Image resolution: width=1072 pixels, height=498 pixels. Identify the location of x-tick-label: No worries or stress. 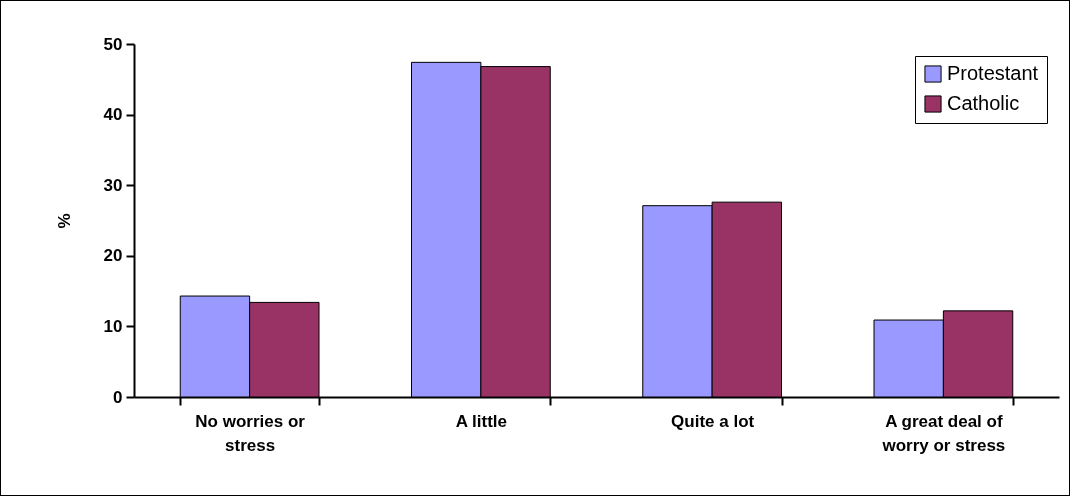
(250, 433).